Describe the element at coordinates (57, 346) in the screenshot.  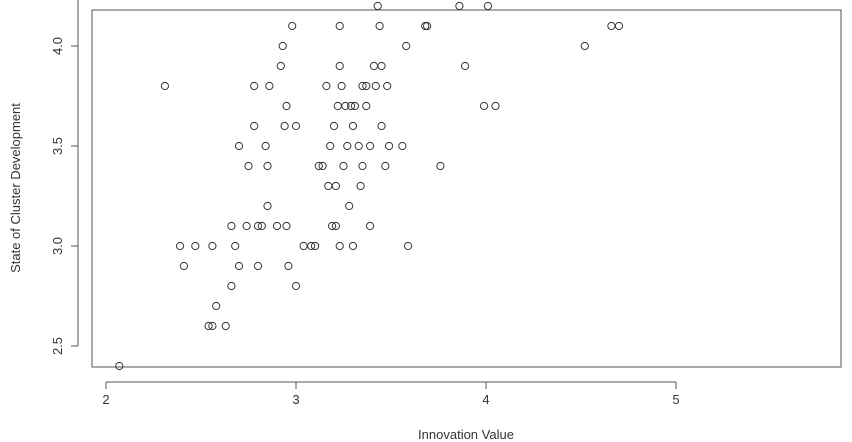
I see `y-tick-label: 2.5` at that location.